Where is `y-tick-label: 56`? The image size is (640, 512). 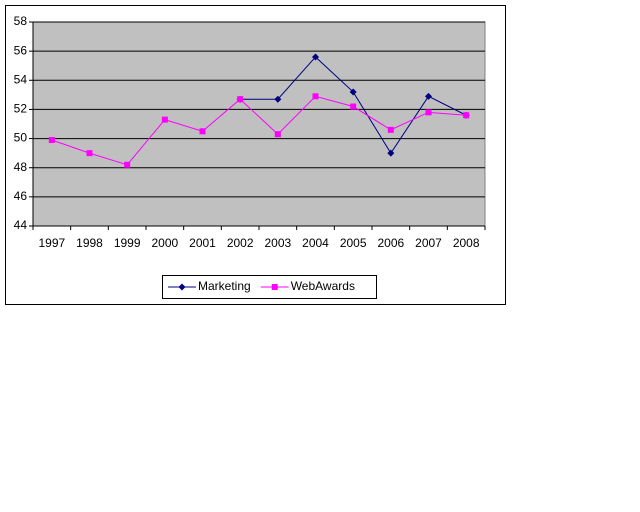 y-tick-label: 56 is located at coordinates (21, 50).